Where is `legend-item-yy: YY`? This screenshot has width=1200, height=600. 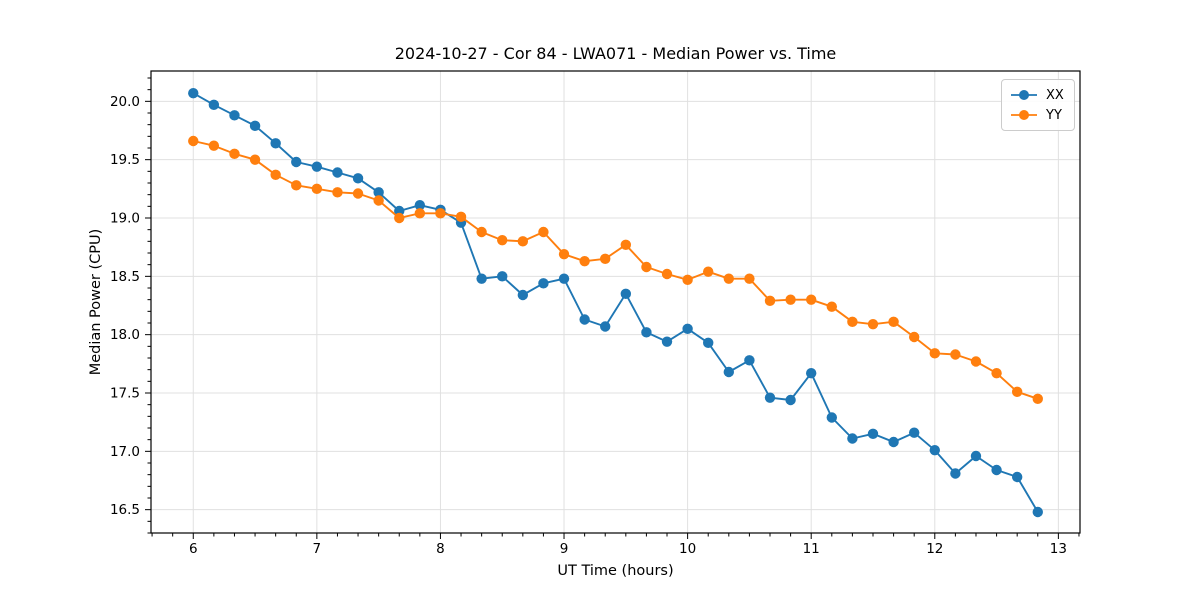 legend-item-yy: YY is located at coordinates (1037, 115).